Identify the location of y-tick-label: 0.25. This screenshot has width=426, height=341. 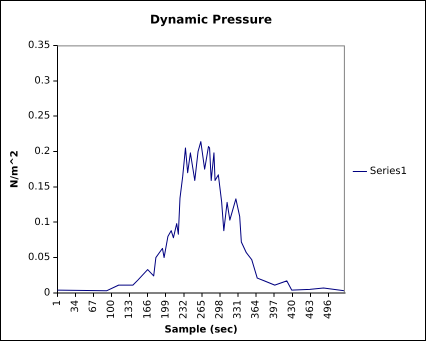
(39, 116).